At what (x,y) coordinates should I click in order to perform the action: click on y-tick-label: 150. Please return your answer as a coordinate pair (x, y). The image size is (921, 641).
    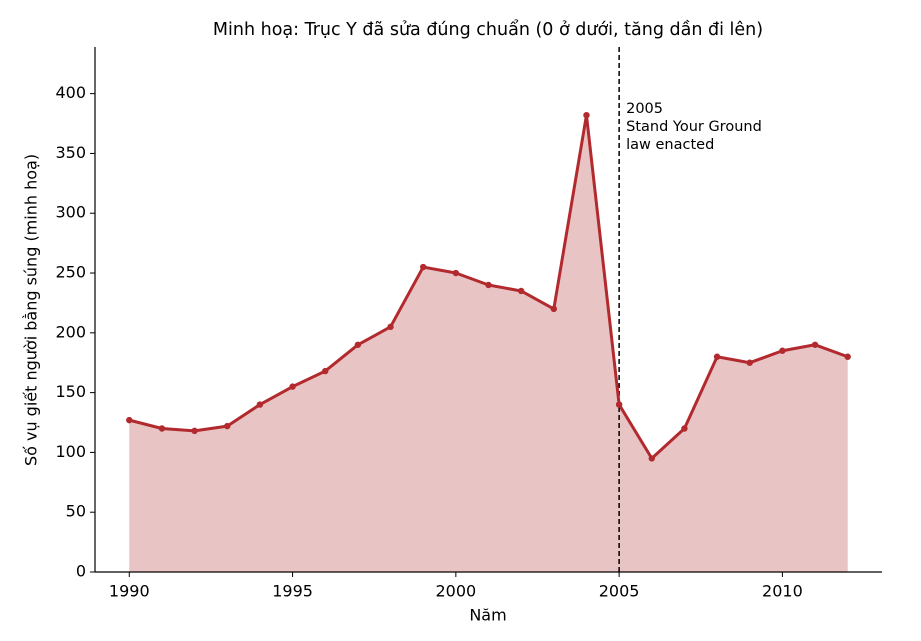
    Looking at the image, I should click on (70, 391).